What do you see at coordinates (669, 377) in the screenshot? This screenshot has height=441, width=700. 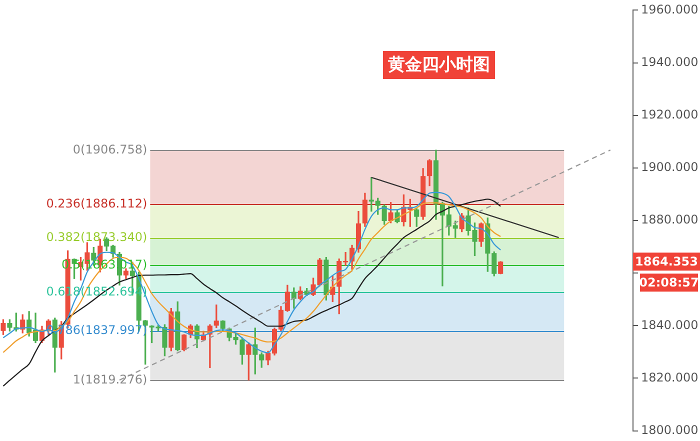 I see `y-tick-label: 1820.000` at bounding box center [669, 377].